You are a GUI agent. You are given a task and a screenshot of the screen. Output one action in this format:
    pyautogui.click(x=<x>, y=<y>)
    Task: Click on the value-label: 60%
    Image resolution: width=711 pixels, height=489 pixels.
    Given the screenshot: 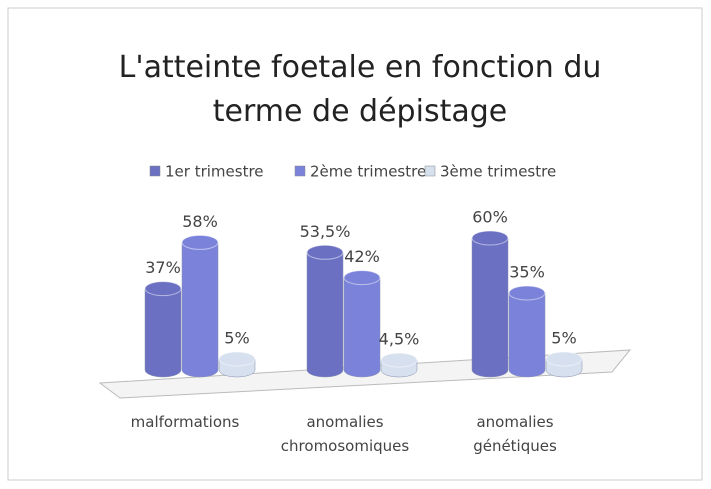 What is the action you would take?
    pyautogui.click(x=490, y=217)
    